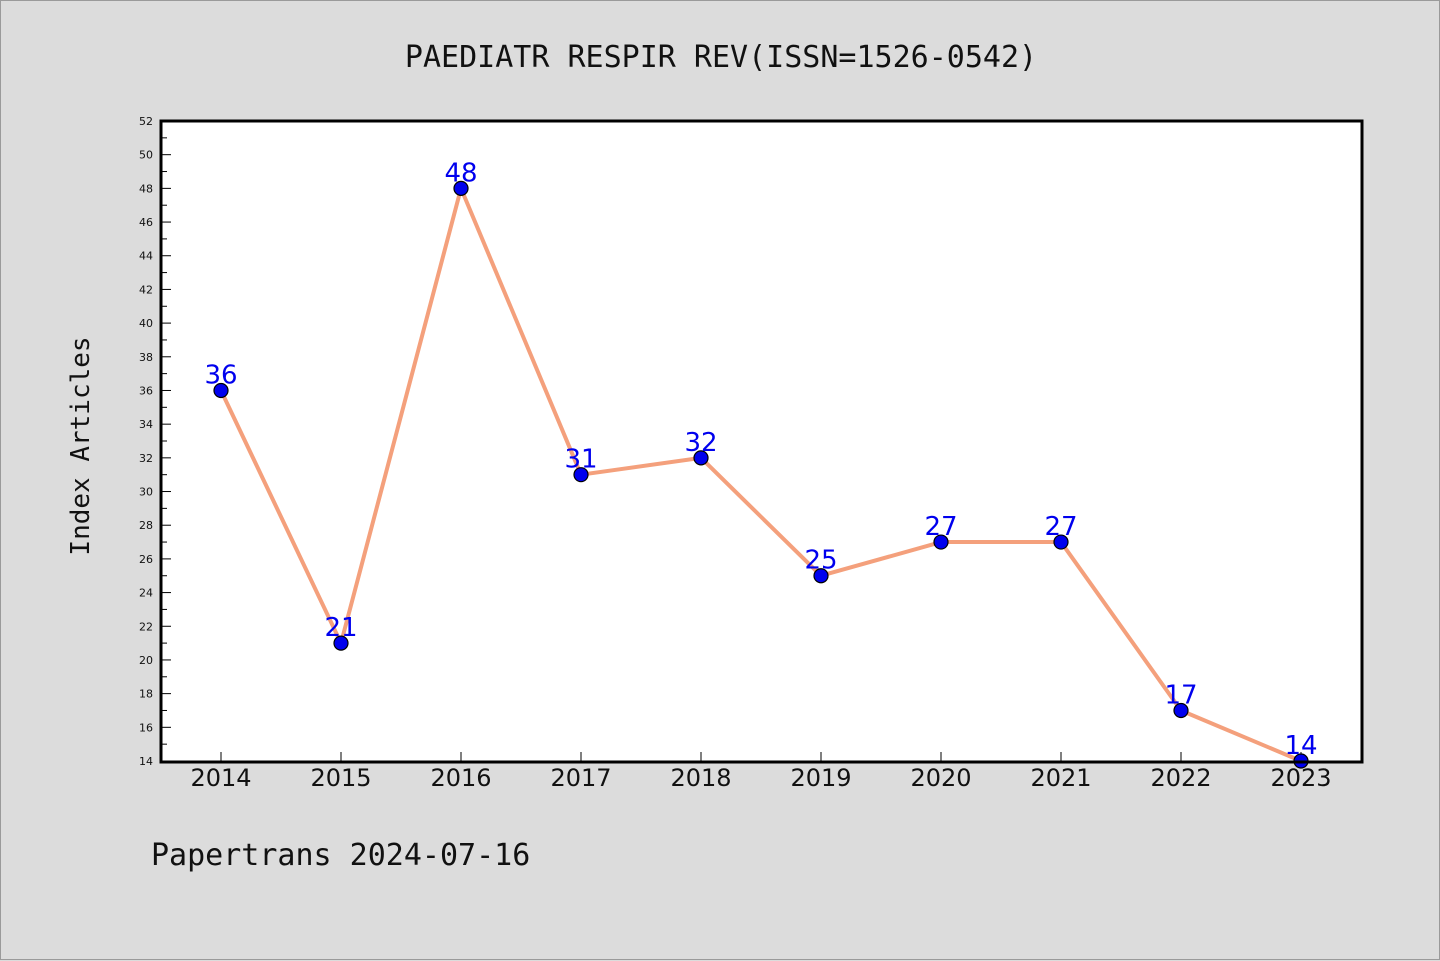 The height and width of the screenshot is (961, 1440). Describe the element at coordinates (580, 460) in the screenshot. I see `data-label: 31` at that location.